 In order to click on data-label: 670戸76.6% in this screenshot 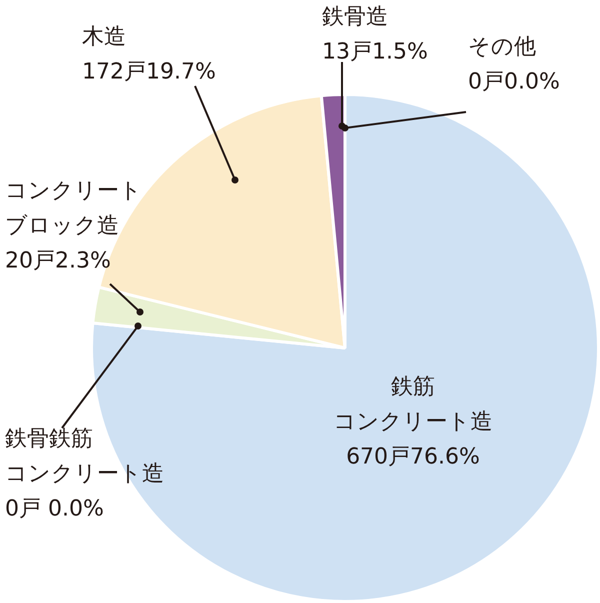, I will do `click(413, 457)`.